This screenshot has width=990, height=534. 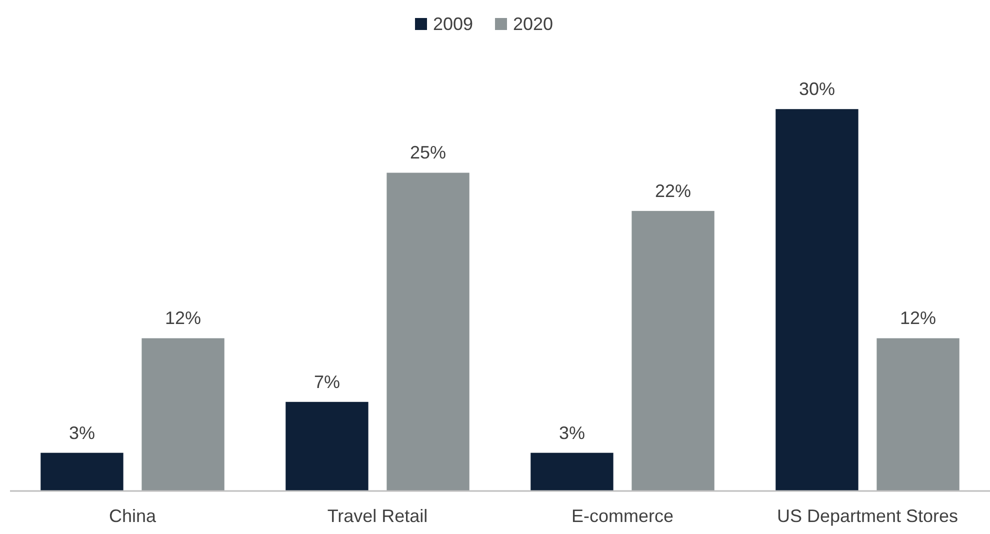 What do you see at coordinates (327, 382) in the screenshot?
I see `data-label: 7%` at bounding box center [327, 382].